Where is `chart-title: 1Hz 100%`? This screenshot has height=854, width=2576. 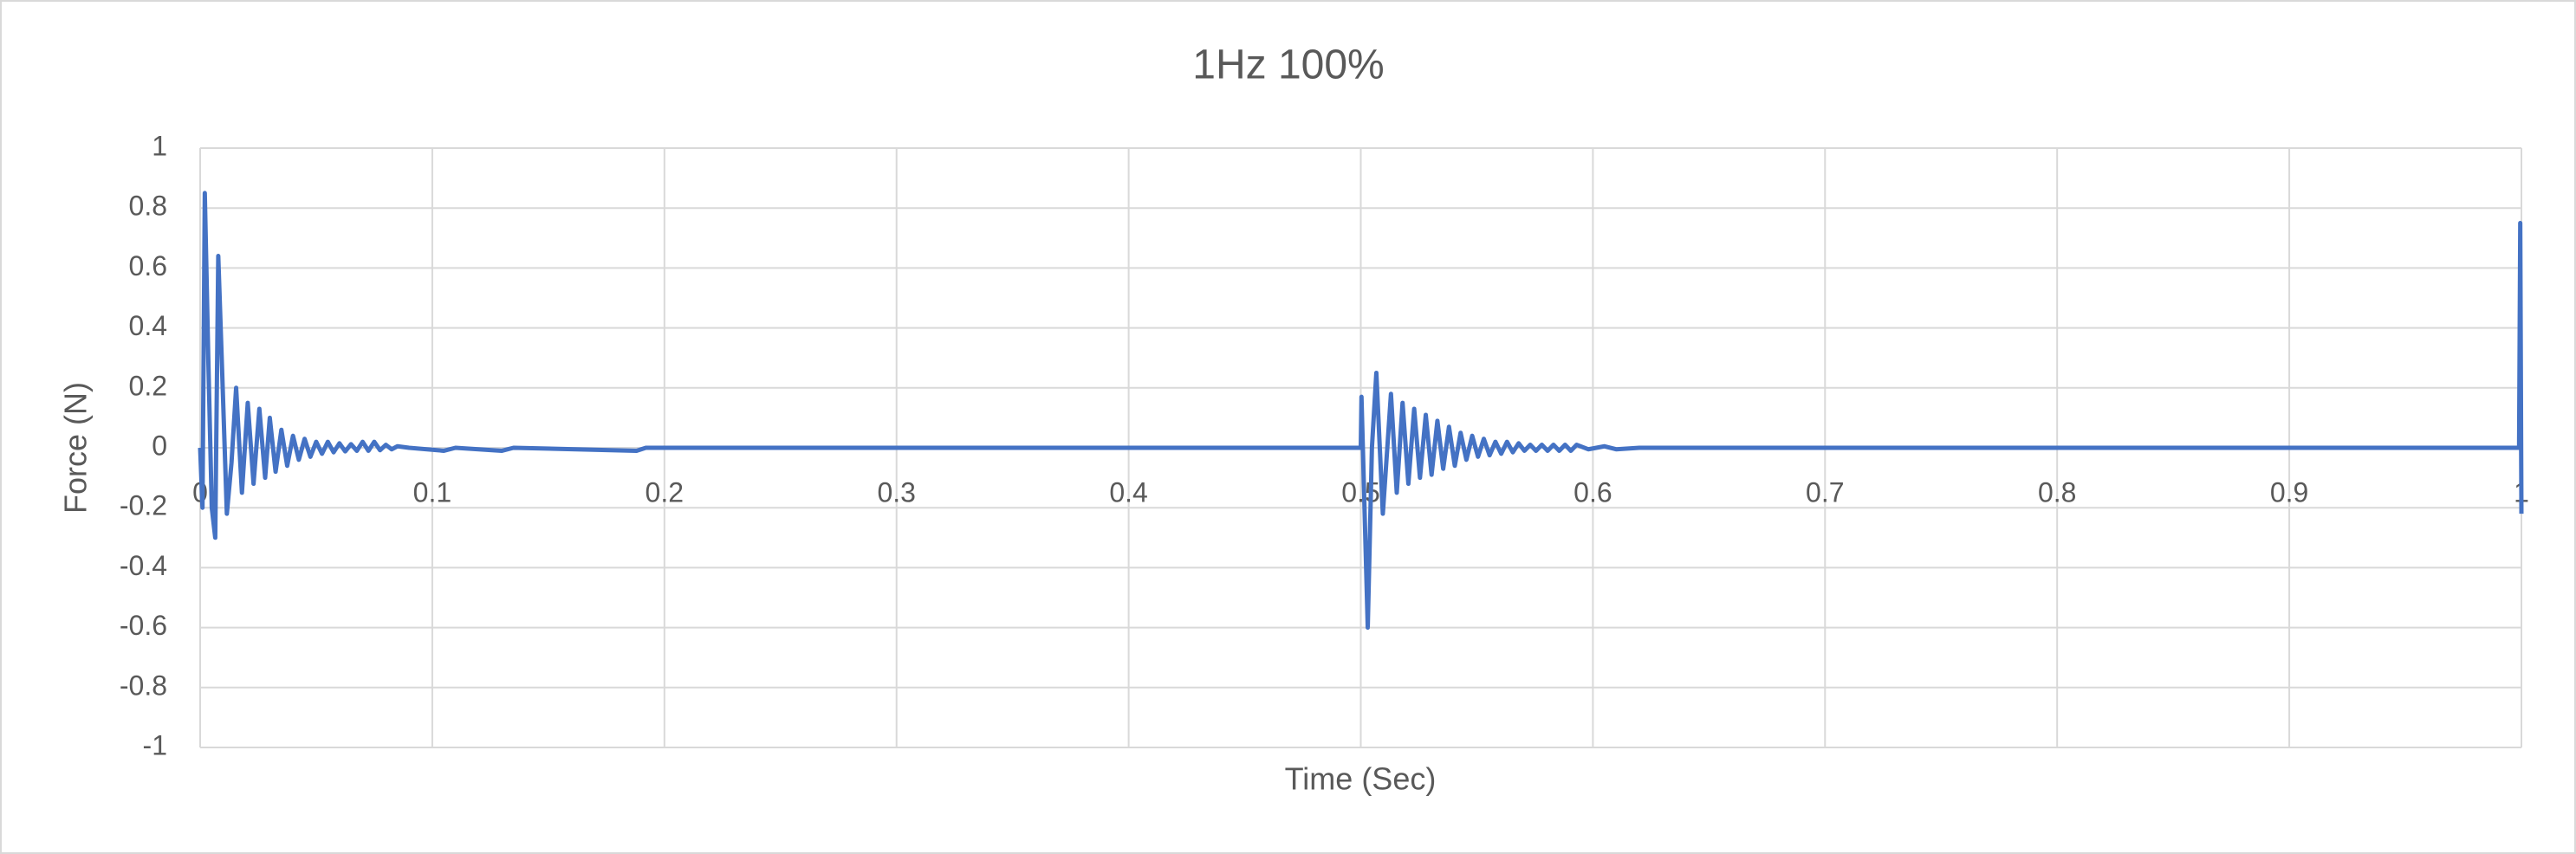 chart-title: 1Hz 100% is located at coordinates (1288, 65).